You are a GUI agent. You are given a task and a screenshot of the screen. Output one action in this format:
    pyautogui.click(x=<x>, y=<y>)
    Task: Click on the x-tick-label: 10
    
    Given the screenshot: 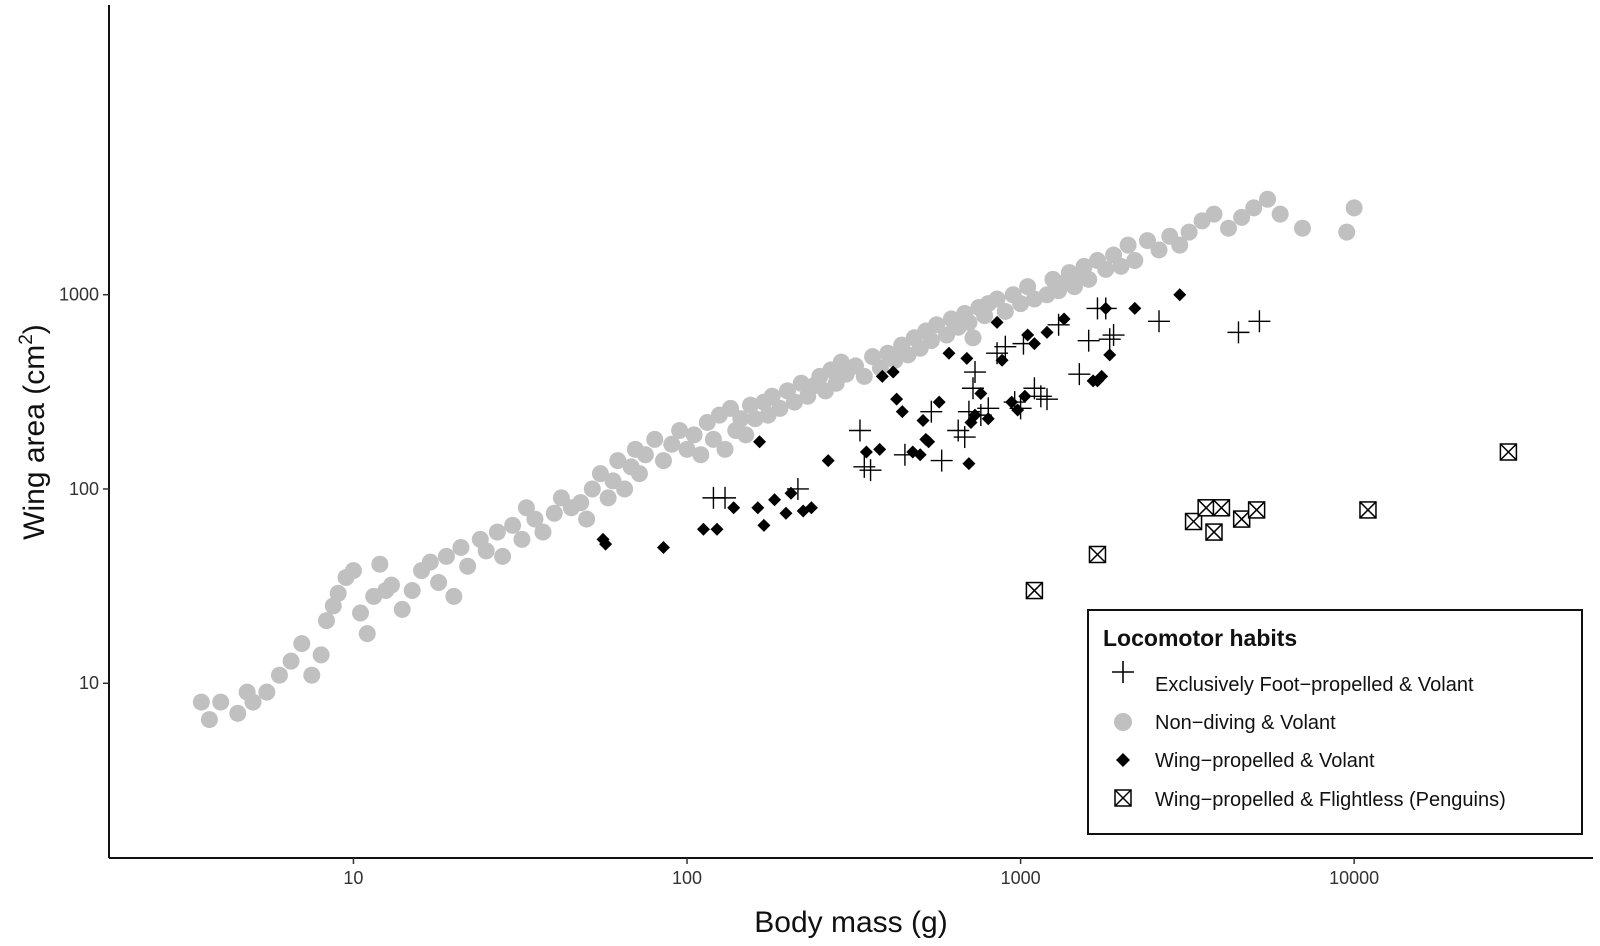 What is the action you would take?
    pyautogui.click(x=353, y=878)
    